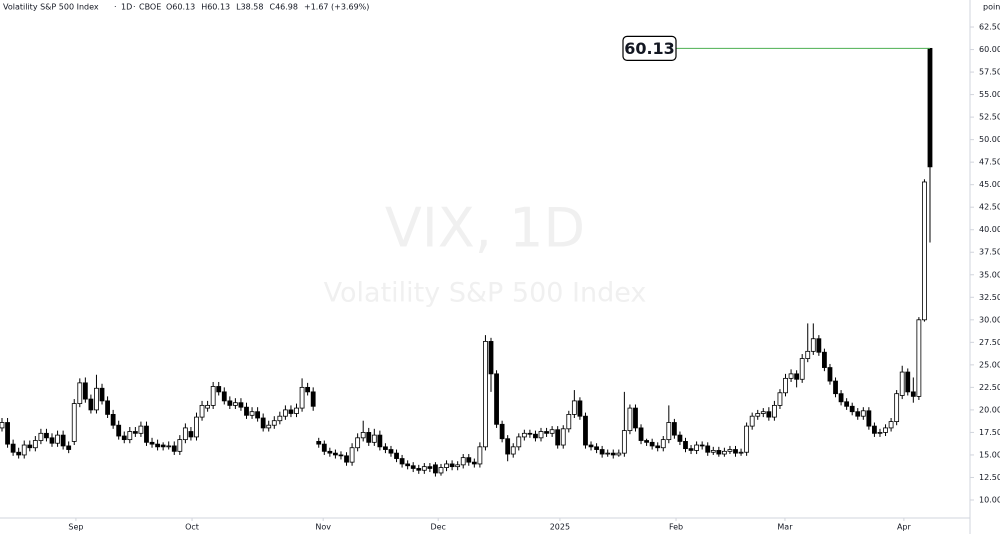 This screenshot has height=534, width=1000. What do you see at coordinates (989, 454) in the screenshot?
I see `y-tick-label: 15.00` at bounding box center [989, 454].